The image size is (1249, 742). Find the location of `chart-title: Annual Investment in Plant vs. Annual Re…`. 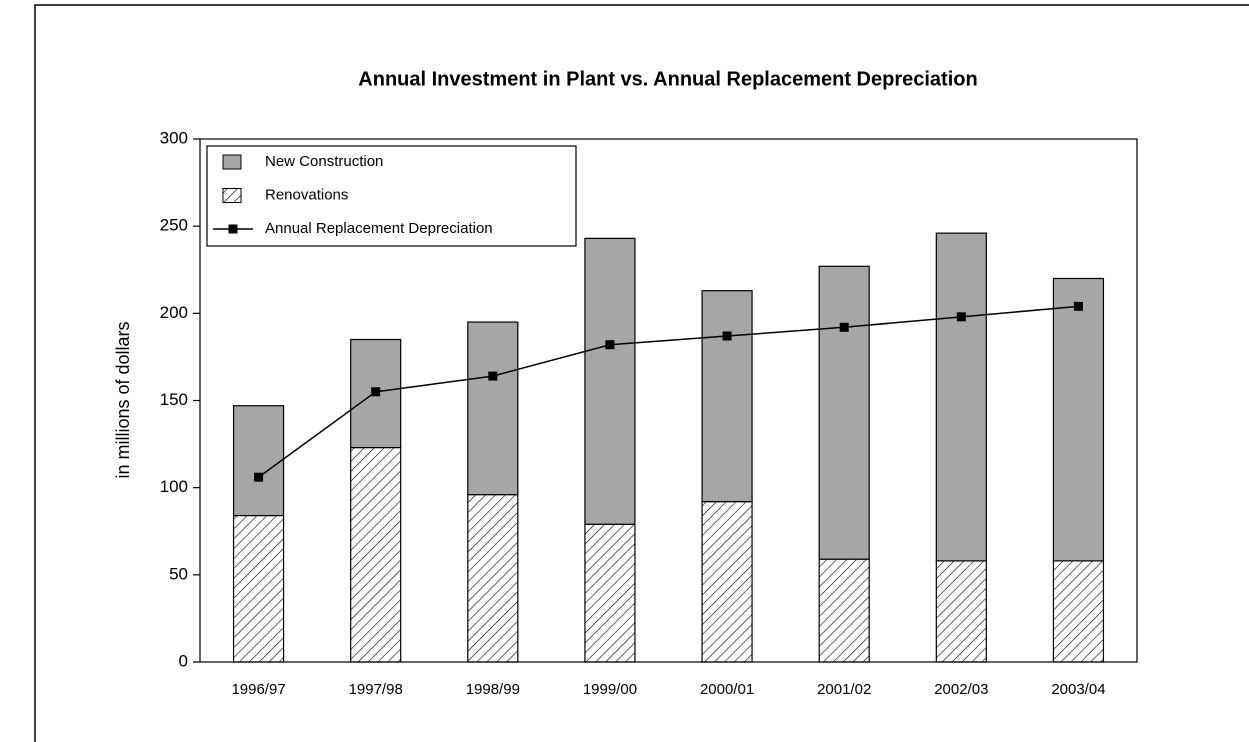

chart-title: Annual Investment in Plant vs. Annual Re… is located at coordinates (667, 79).